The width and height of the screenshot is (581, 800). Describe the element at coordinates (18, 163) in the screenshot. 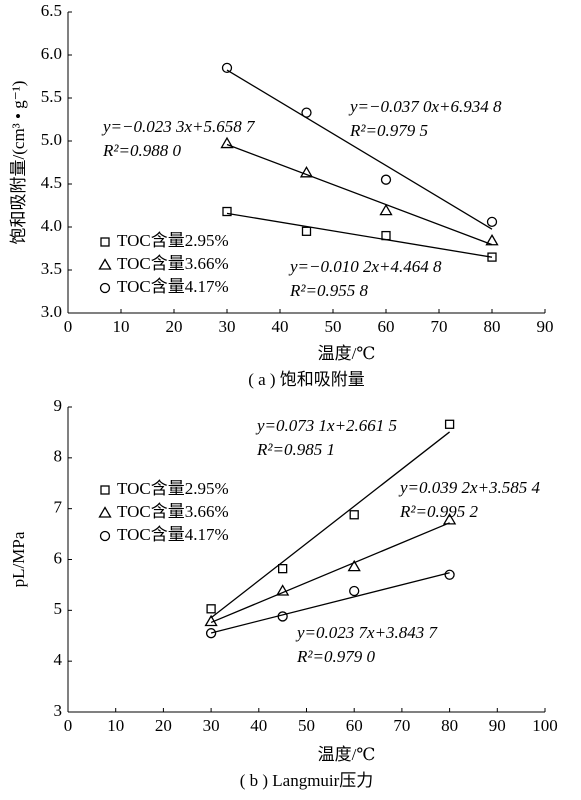

I see `y-axis-label: 饱和吸附量/(cm³ • g⁻¹)` at that location.